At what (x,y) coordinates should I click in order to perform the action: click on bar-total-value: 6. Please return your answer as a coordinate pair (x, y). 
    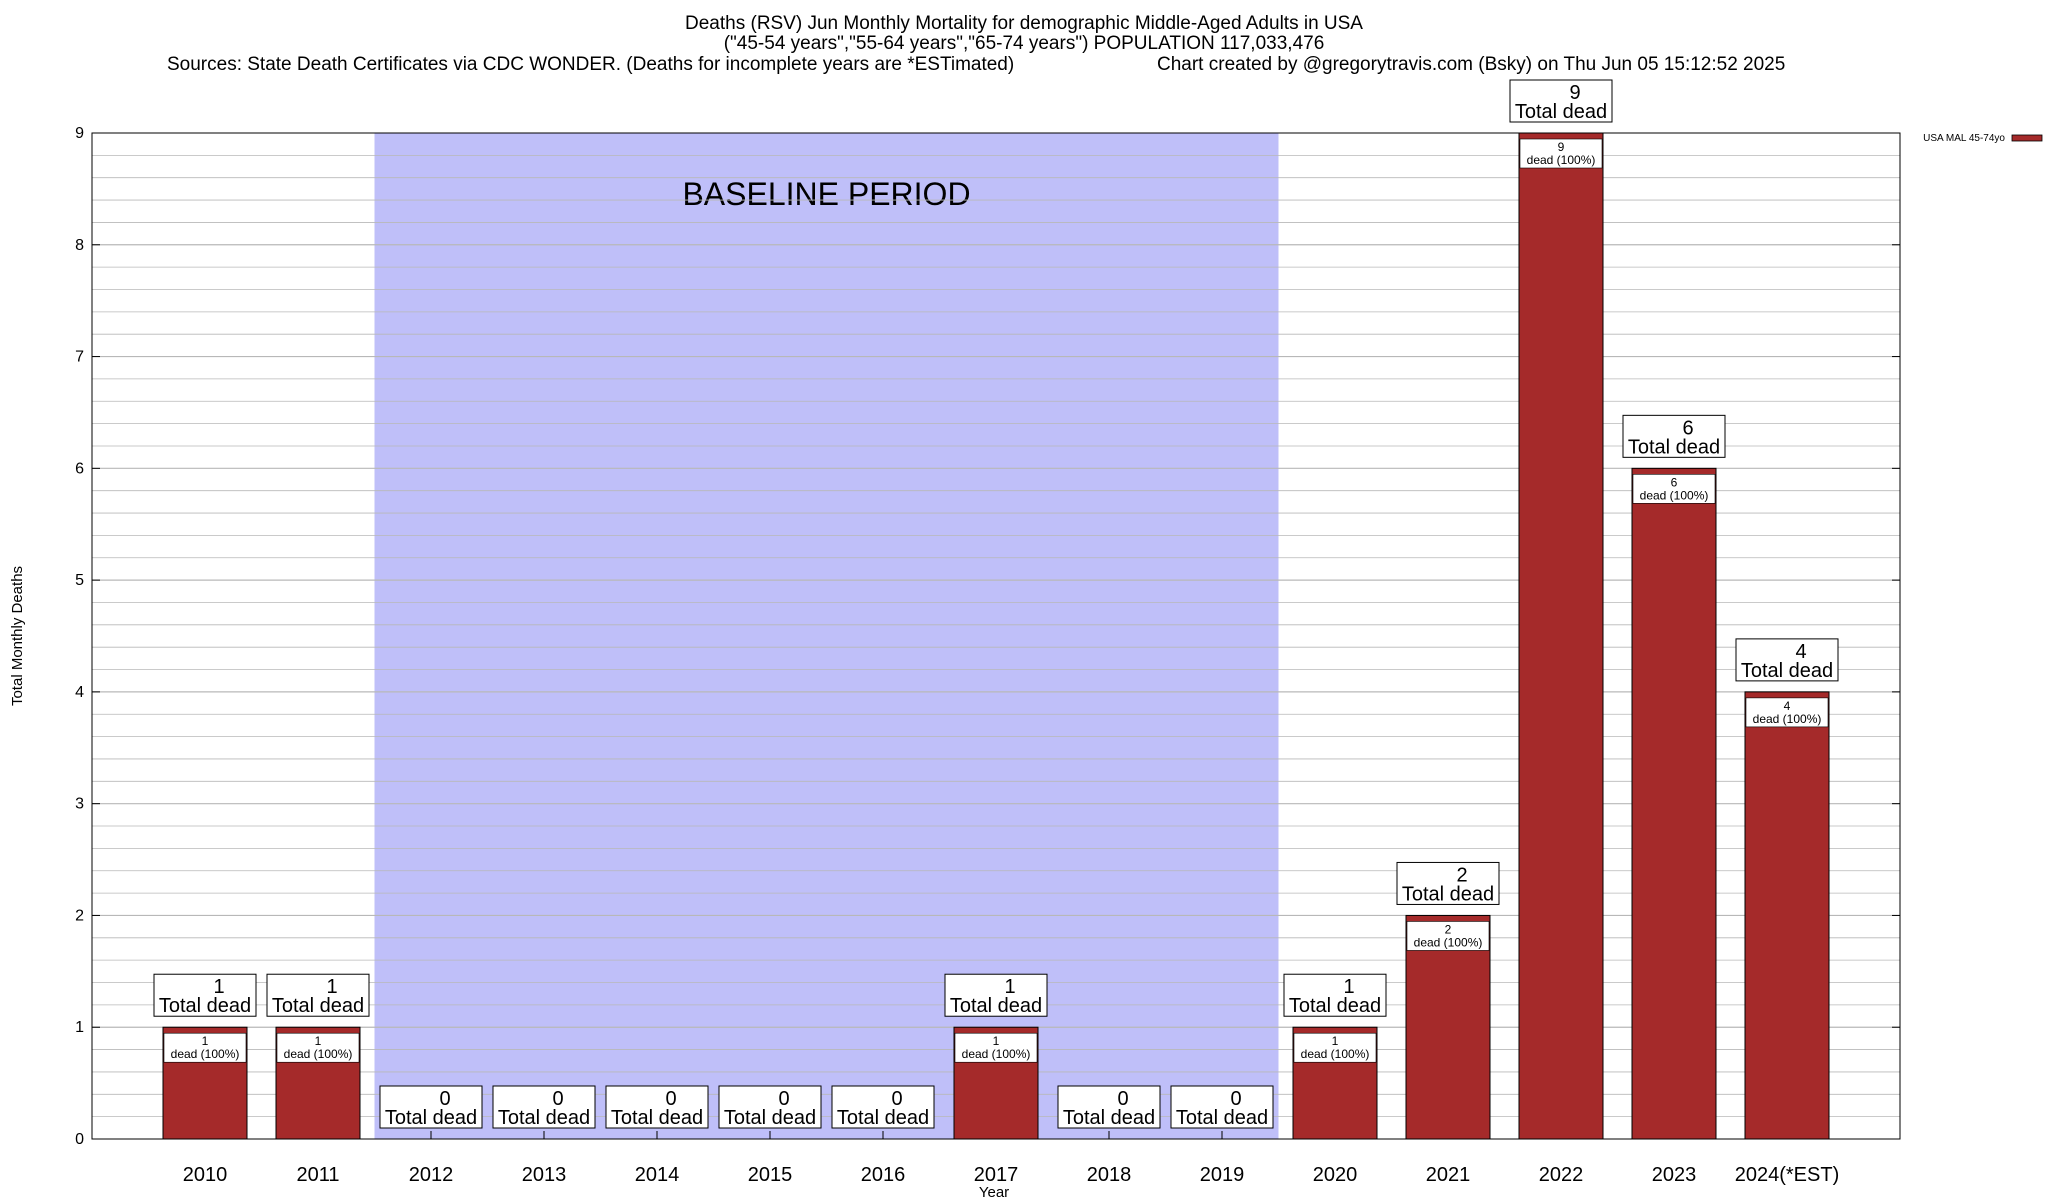
    Looking at the image, I should click on (1687, 428).